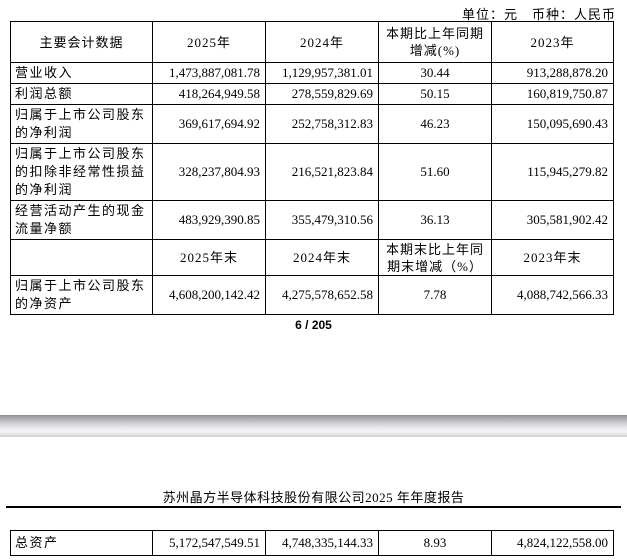 The height and width of the screenshot is (560, 627). I want to click on cell-2025: 483,929,390.85, so click(209, 220).